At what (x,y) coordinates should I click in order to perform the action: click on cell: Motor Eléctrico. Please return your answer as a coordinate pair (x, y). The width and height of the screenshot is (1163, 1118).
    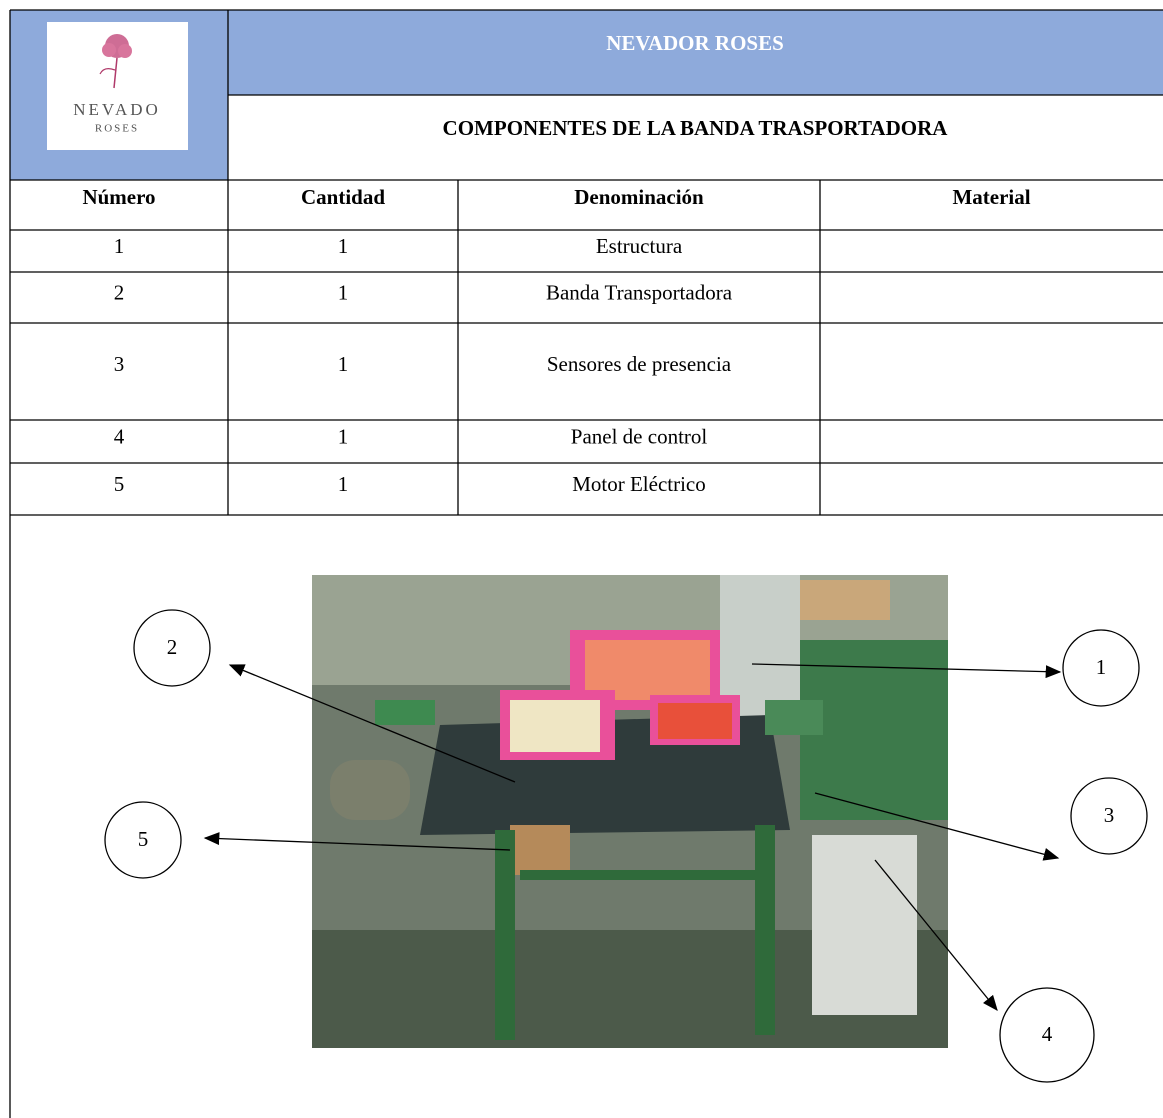
    Looking at the image, I should click on (639, 484).